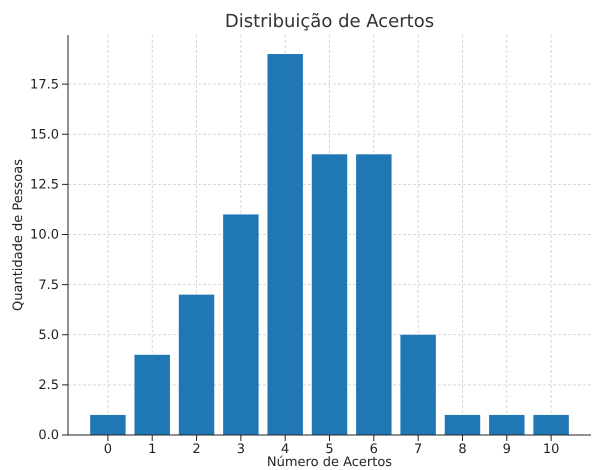 This screenshot has height=470, width=593. What do you see at coordinates (551, 450) in the screenshot?
I see `x-tick-label: 10` at bounding box center [551, 450].